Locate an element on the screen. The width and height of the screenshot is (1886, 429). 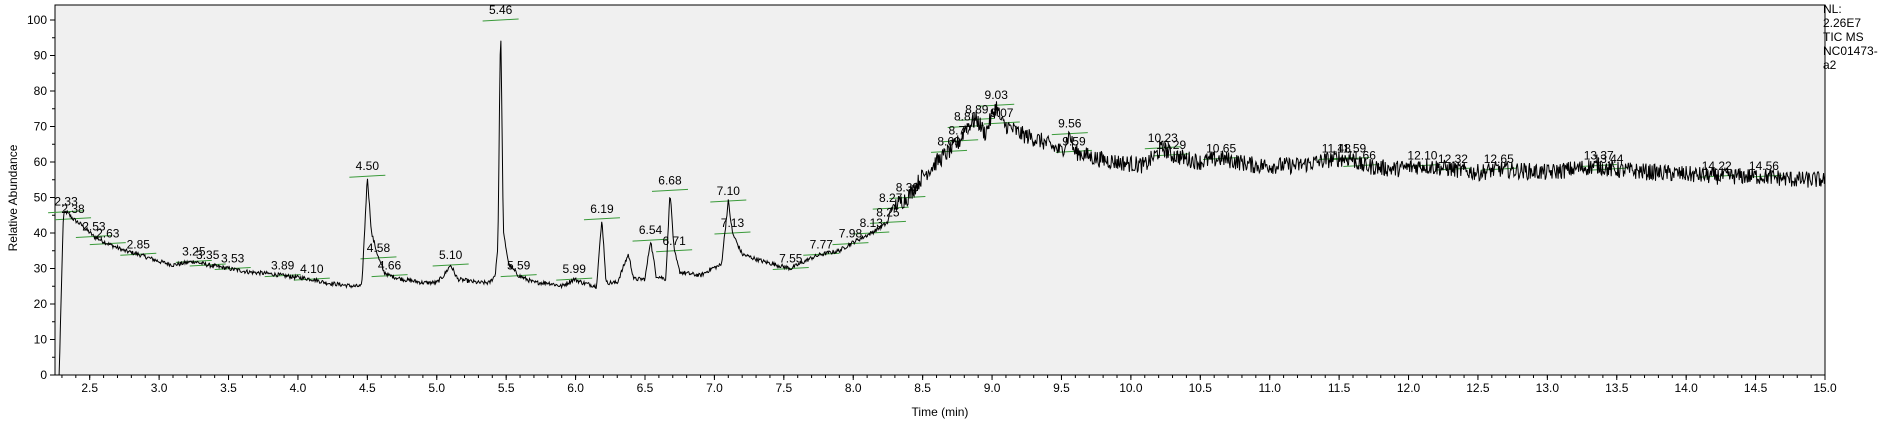
peak-label: 7.55 is located at coordinates (791, 259).